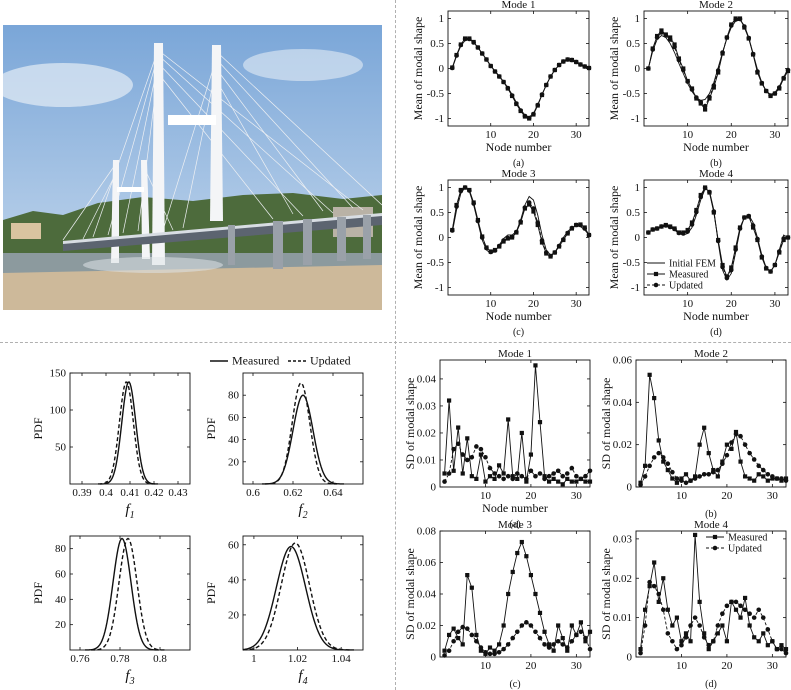 This screenshot has height=690, width=791. What do you see at coordinates (255, 361) in the screenshot?
I see `legend-label: Measured` at bounding box center [255, 361].